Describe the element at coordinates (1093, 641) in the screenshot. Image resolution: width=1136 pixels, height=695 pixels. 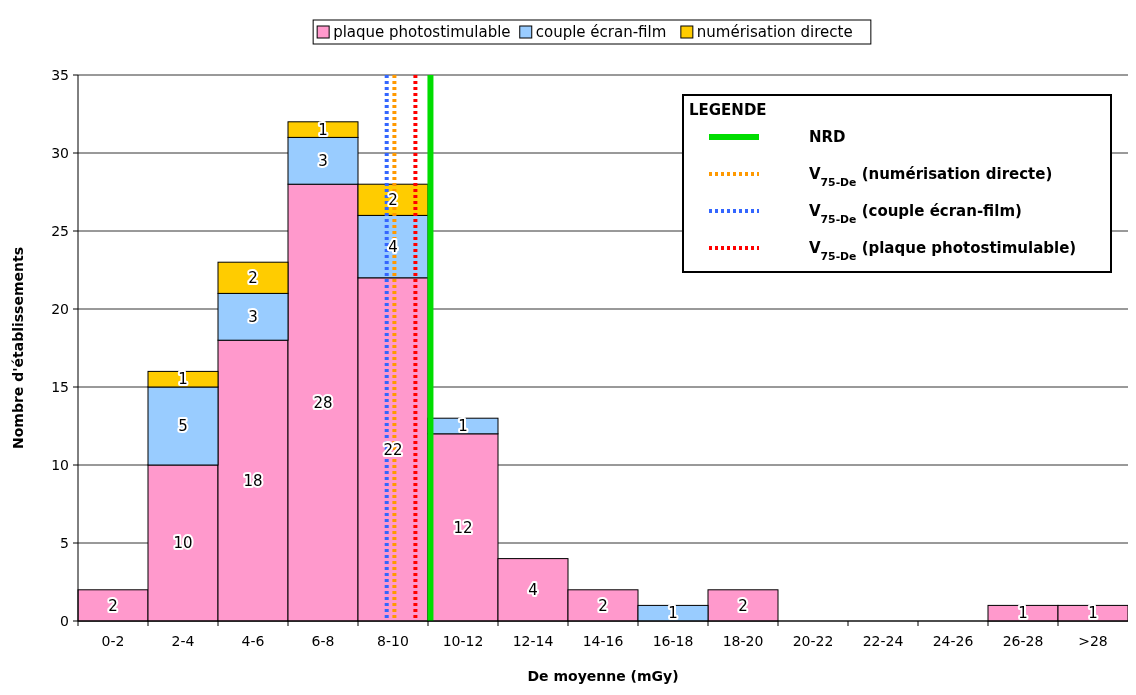
I see `x-tick-label: >28` at that location.